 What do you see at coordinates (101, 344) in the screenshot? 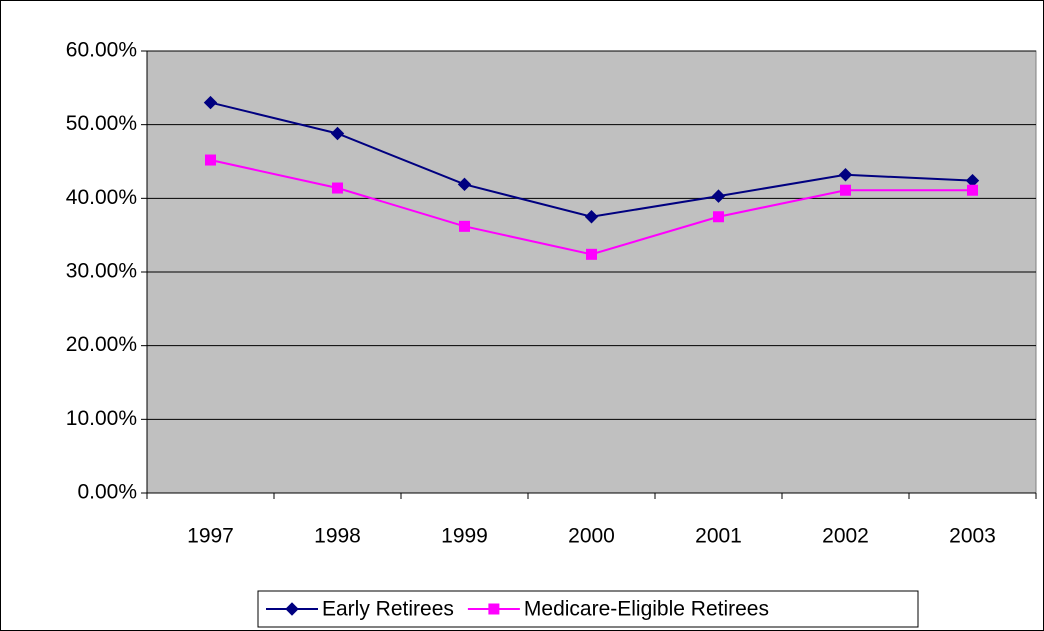
I see `y-tick-label: 20.00%` at bounding box center [101, 344].